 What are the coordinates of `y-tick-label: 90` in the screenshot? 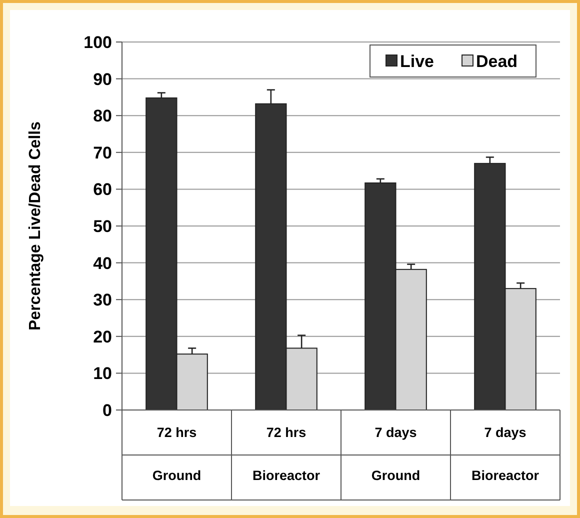 It's located at (102, 79).